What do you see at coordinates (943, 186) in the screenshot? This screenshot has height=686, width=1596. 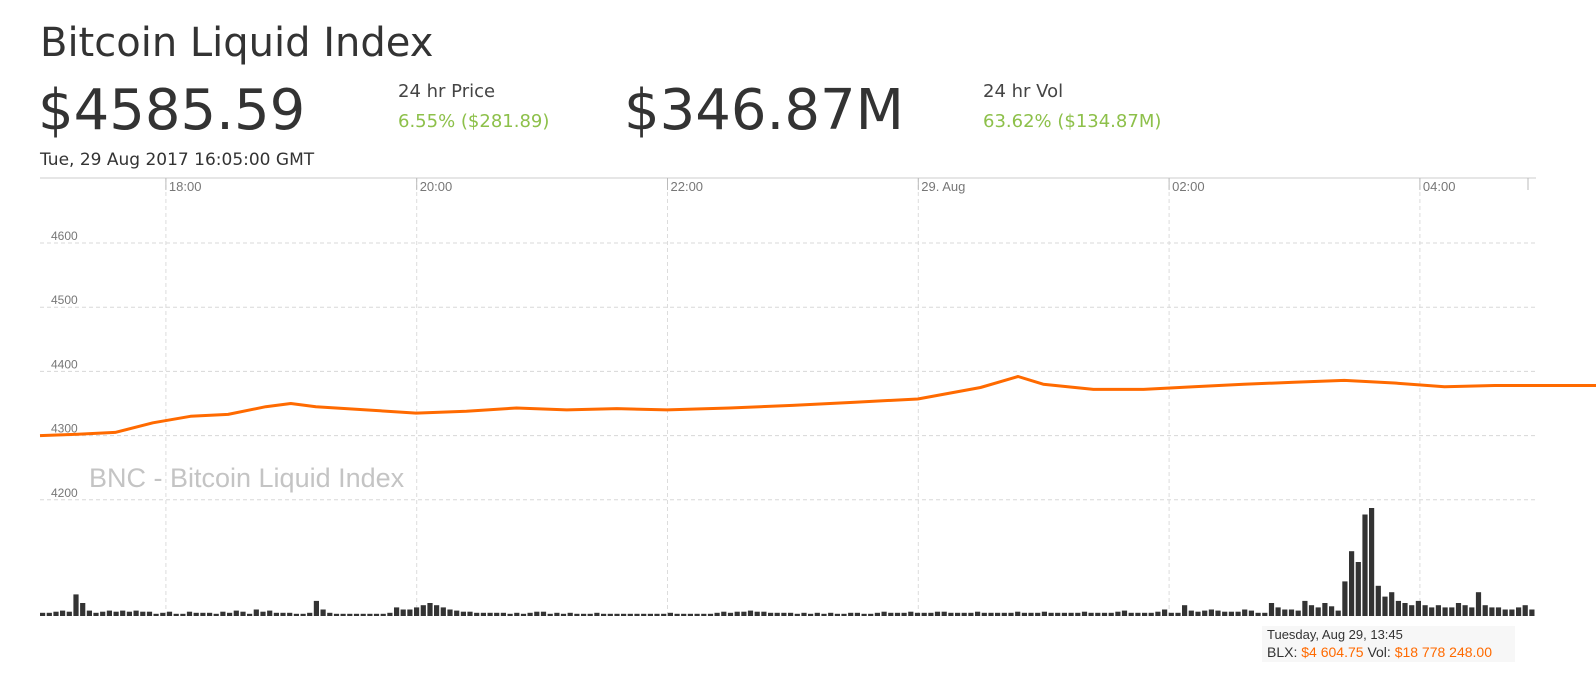 I see `x-tick-label: 29. Aug` at bounding box center [943, 186].